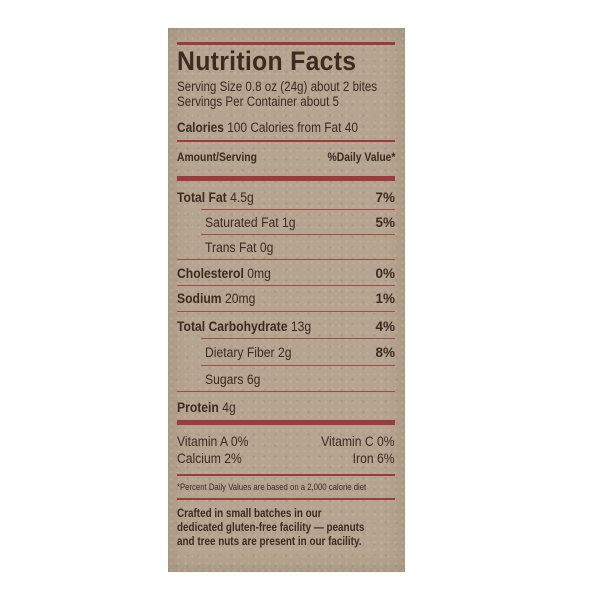  Describe the element at coordinates (232, 326) in the screenshot. I see `nutrient-name: Total Carbohydrate` at that location.